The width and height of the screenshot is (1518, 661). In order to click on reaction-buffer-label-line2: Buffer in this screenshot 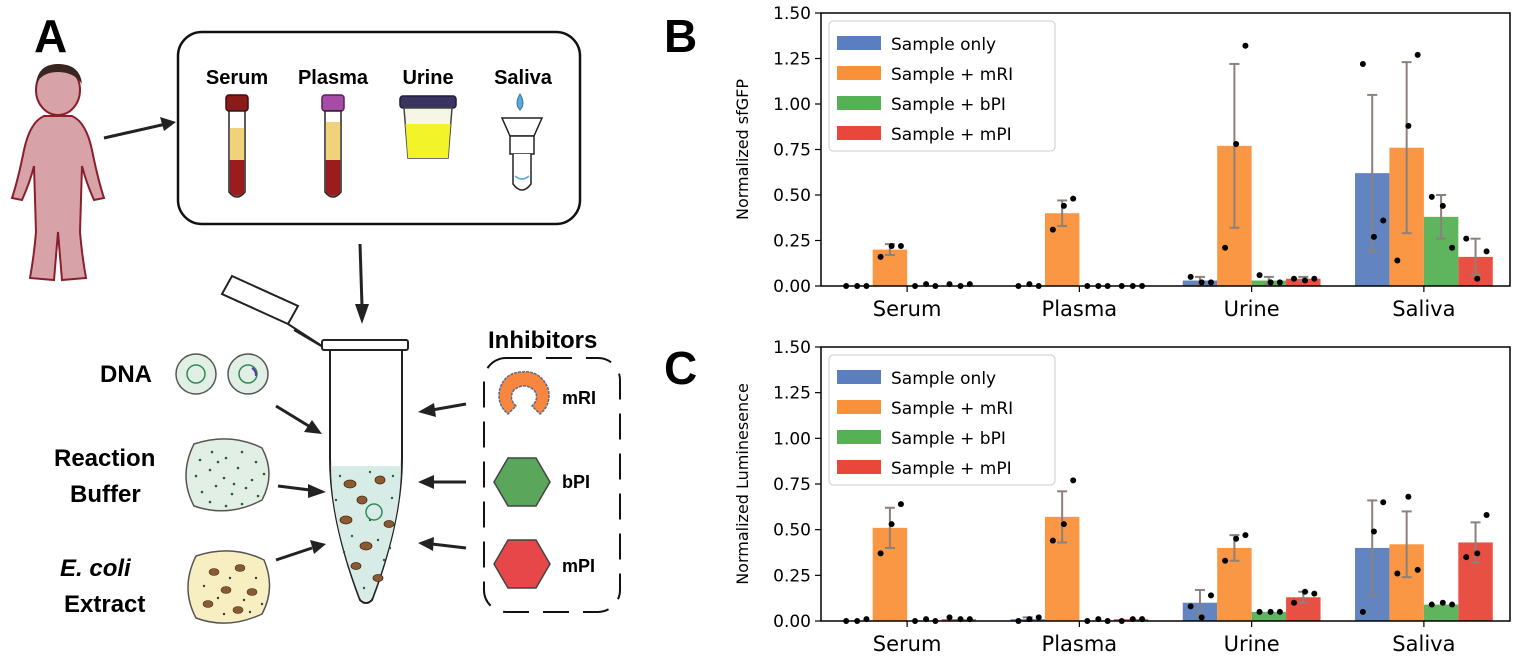, I will do `click(105, 494)`.